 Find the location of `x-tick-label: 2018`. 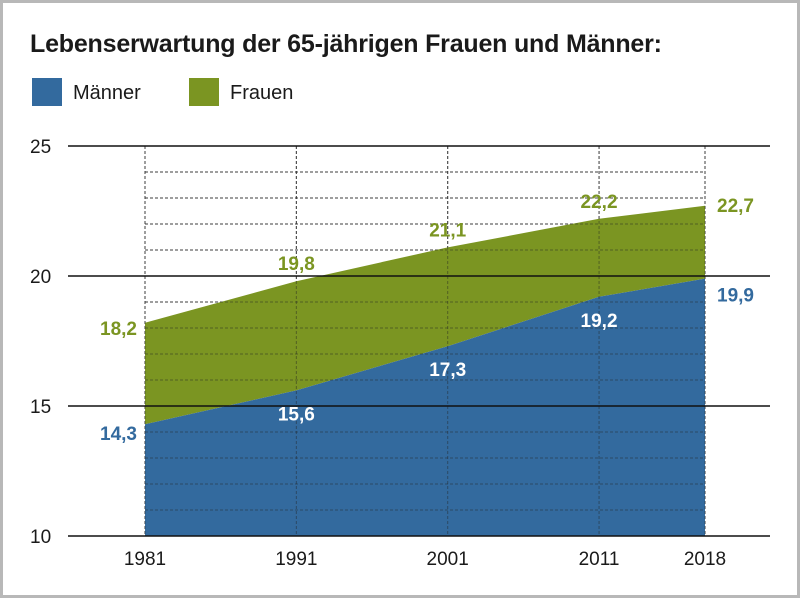

x-tick-label: 2018 is located at coordinates (705, 559).